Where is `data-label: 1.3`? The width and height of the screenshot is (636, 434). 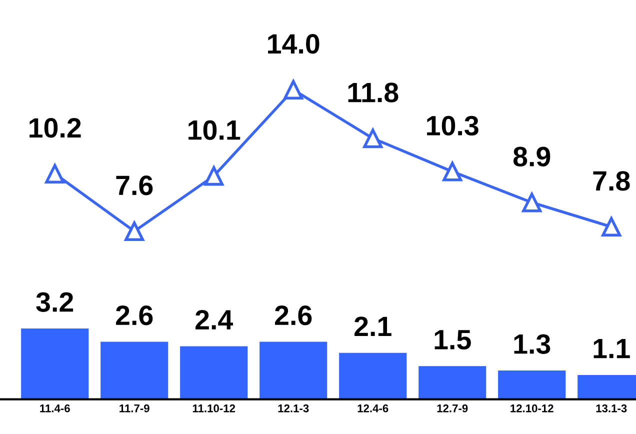
data-label: 1.3 is located at coordinates (532, 344).